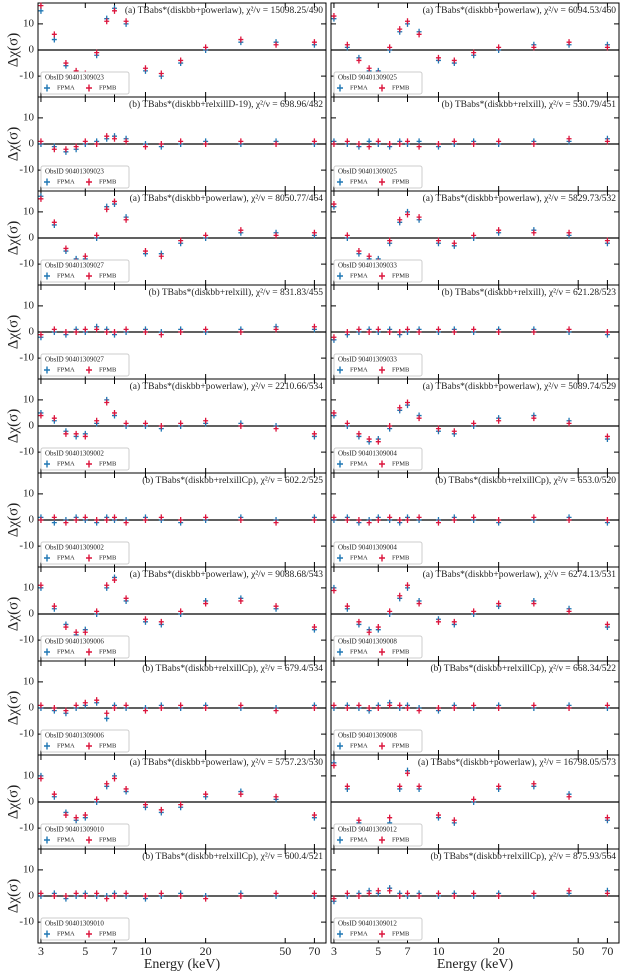 The height and width of the screenshot is (972, 623). I want to click on x-axis-label: Energy (keV), so click(475, 964).